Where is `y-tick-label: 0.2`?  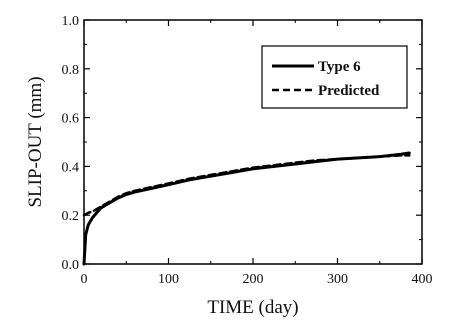
y-tick-label: 0.2 is located at coordinates (71, 216).